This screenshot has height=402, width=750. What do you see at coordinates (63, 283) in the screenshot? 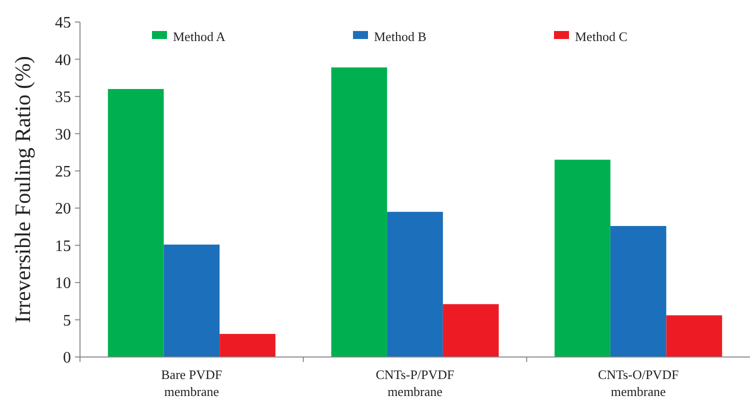
I see `y-tick-label: 10` at bounding box center [63, 283].